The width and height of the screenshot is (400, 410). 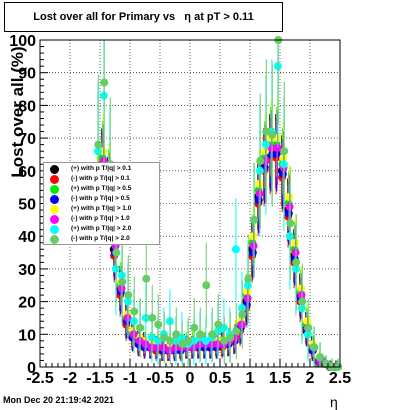 I want to click on legend-label: (-) with p T/|q| > 2.0, so click(x=100, y=238).